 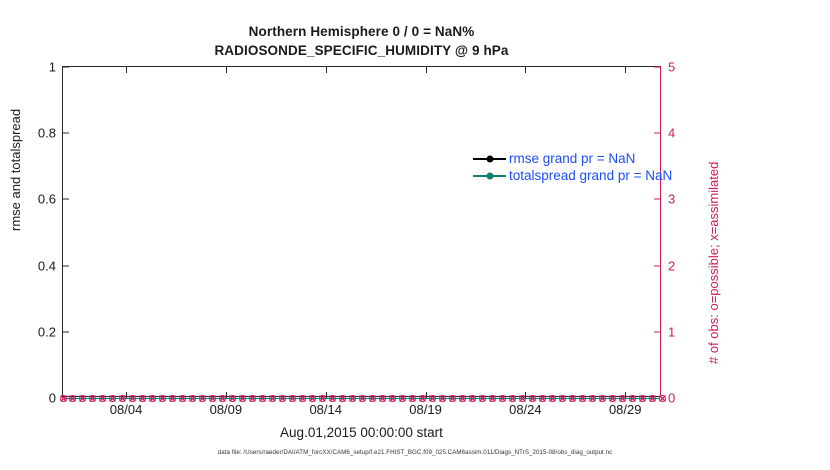 I want to click on y-tick-label-right: 4, so click(x=672, y=133).